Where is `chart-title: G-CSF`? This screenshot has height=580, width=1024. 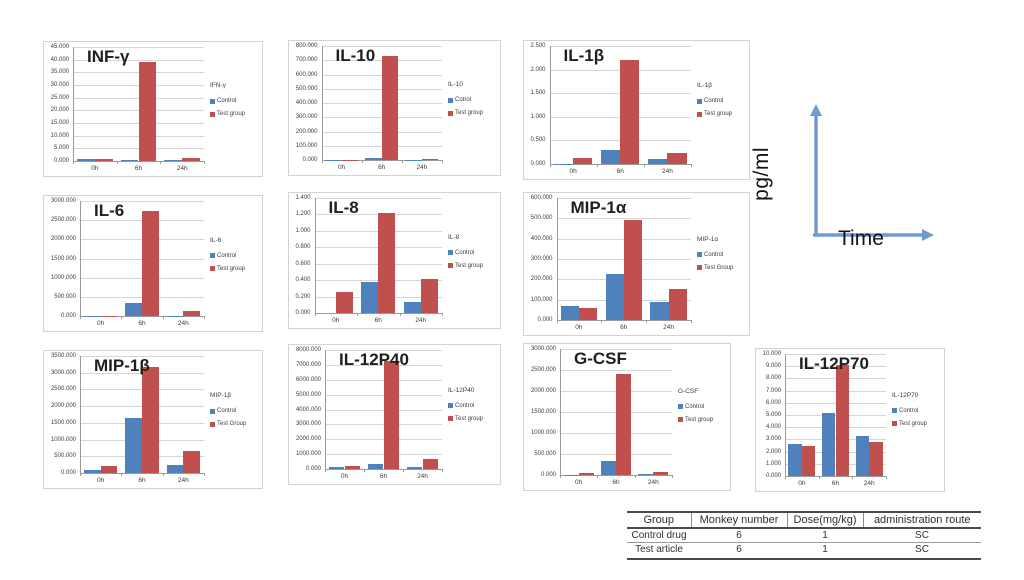 chart-title: G-CSF is located at coordinates (600, 358).